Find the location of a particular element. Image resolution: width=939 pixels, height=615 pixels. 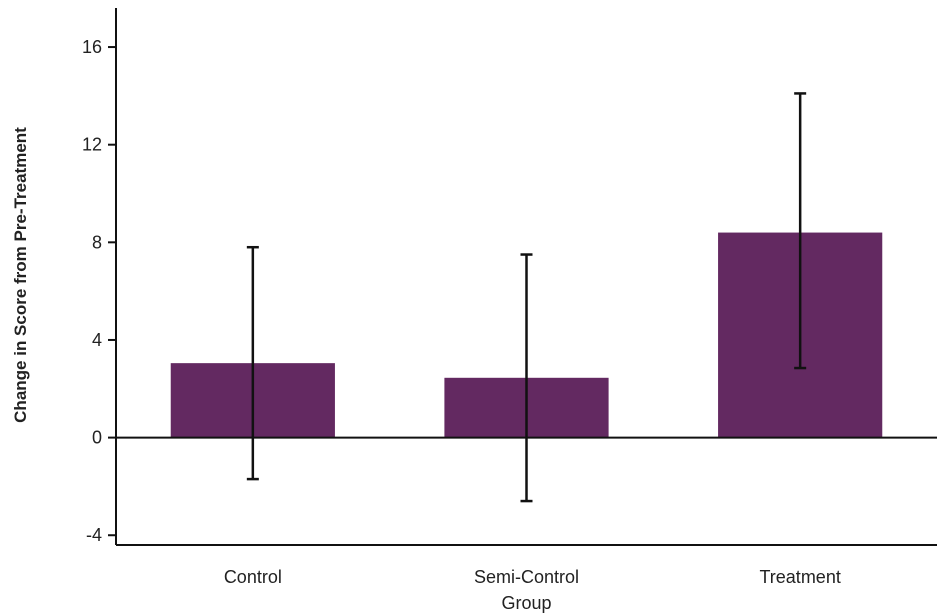

x-category-label: Control is located at coordinates (253, 577).